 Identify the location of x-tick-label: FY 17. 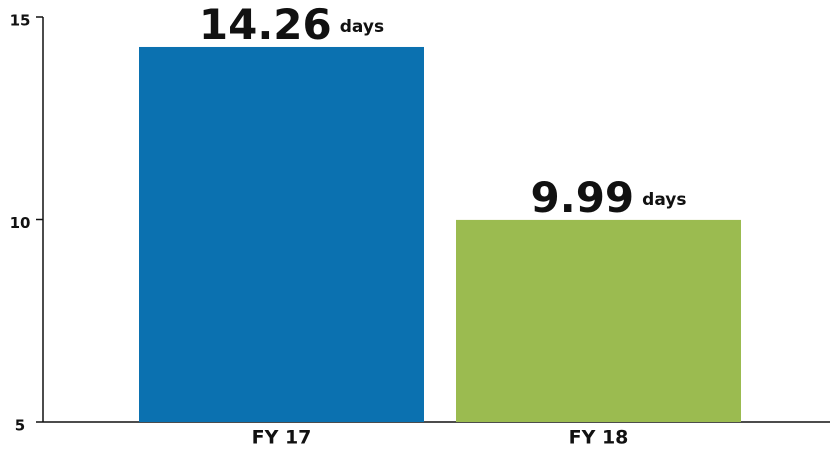
(282, 438).